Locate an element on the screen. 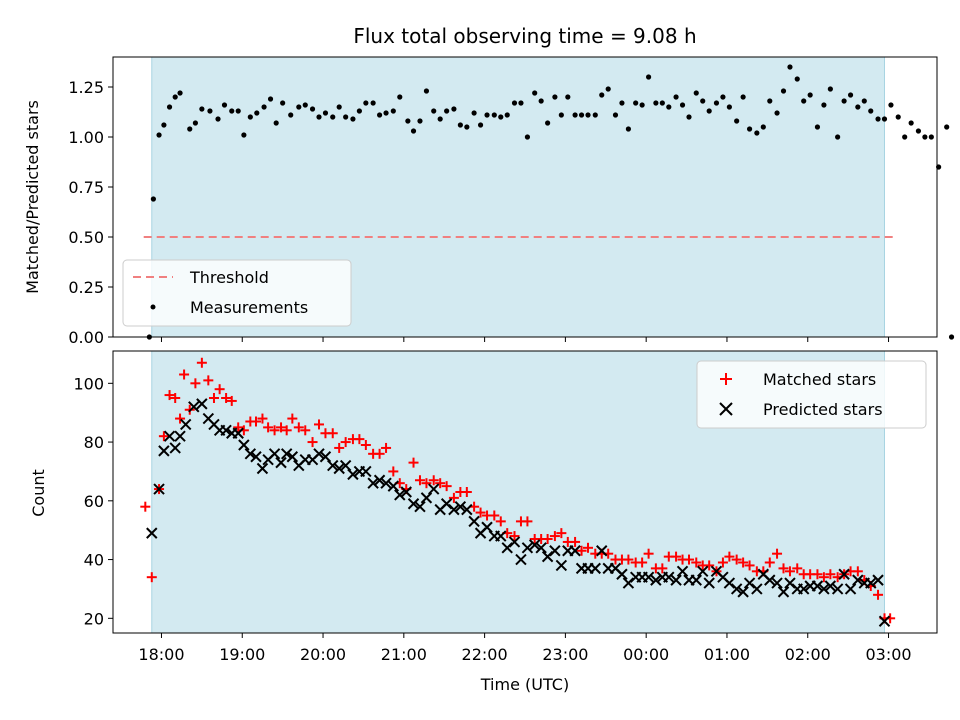  bottom-x-tick-label: 18:00 is located at coordinates (161, 654).